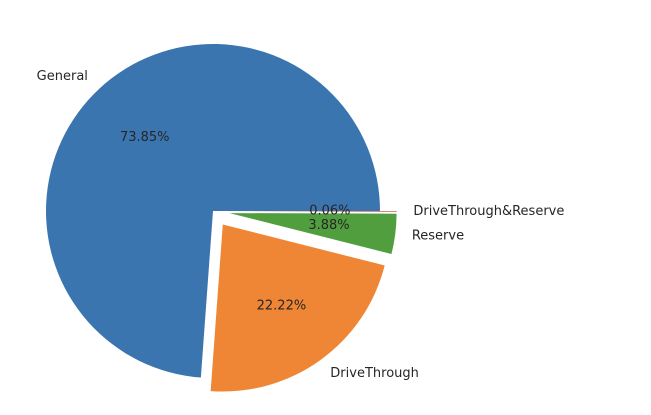 This screenshot has width=651, height=415. I want to click on slice-percentage-drivethrough-reserve: 0.06%, so click(329, 211).